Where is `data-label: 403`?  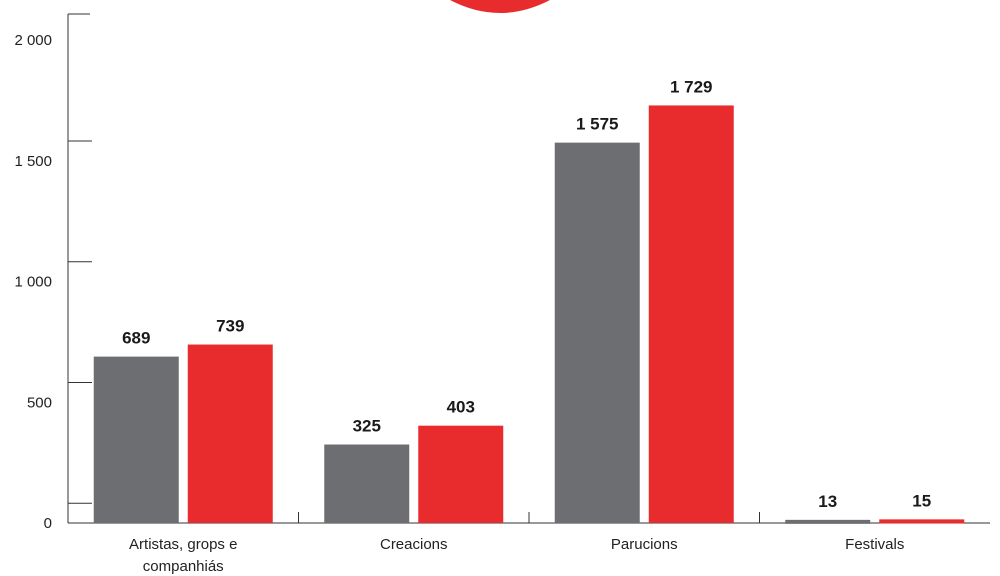 data-label: 403 is located at coordinates (461, 407).